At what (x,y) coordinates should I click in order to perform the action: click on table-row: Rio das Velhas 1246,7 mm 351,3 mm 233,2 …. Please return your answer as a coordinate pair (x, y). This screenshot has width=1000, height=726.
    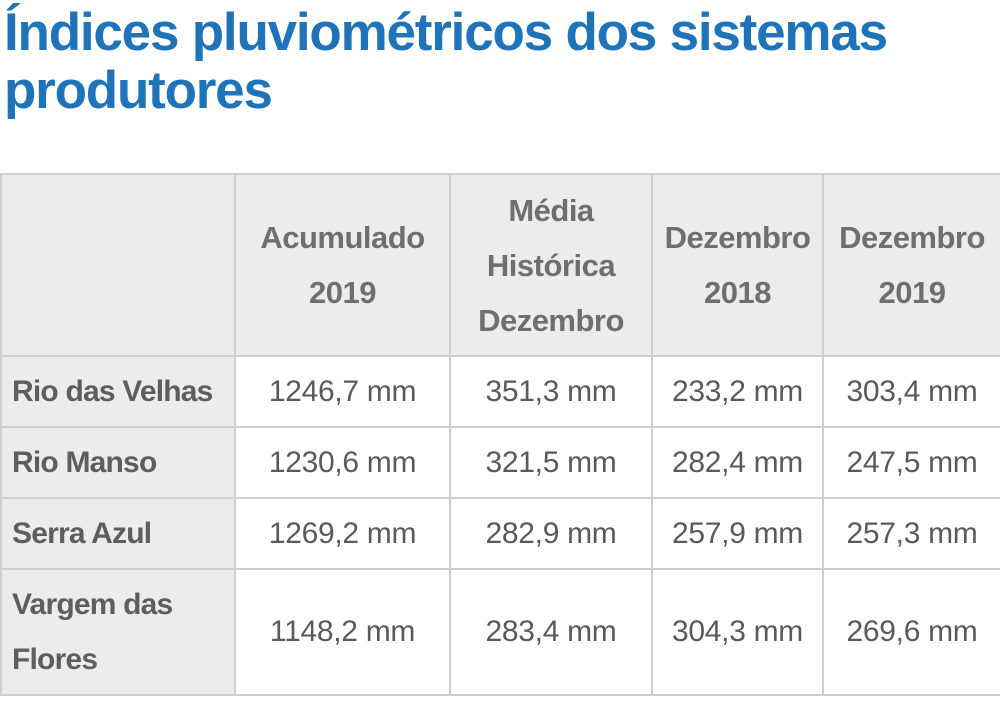
    Looking at the image, I should click on (500, 391).